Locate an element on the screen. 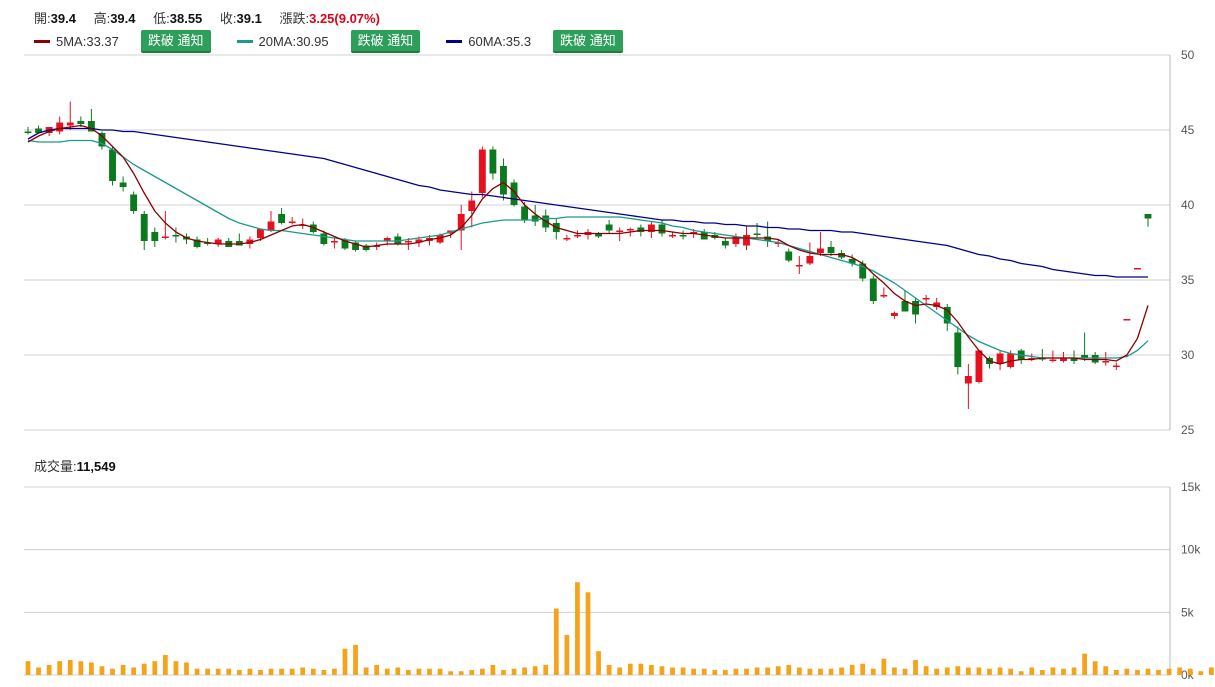 This screenshot has width=1215, height=687. low-value: 38.55 is located at coordinates (186, 18).